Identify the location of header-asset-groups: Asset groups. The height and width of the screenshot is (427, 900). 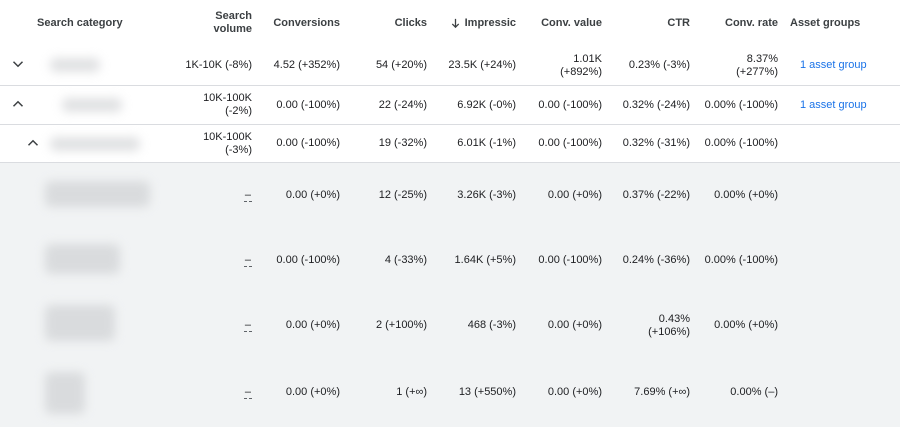
(845, 23).